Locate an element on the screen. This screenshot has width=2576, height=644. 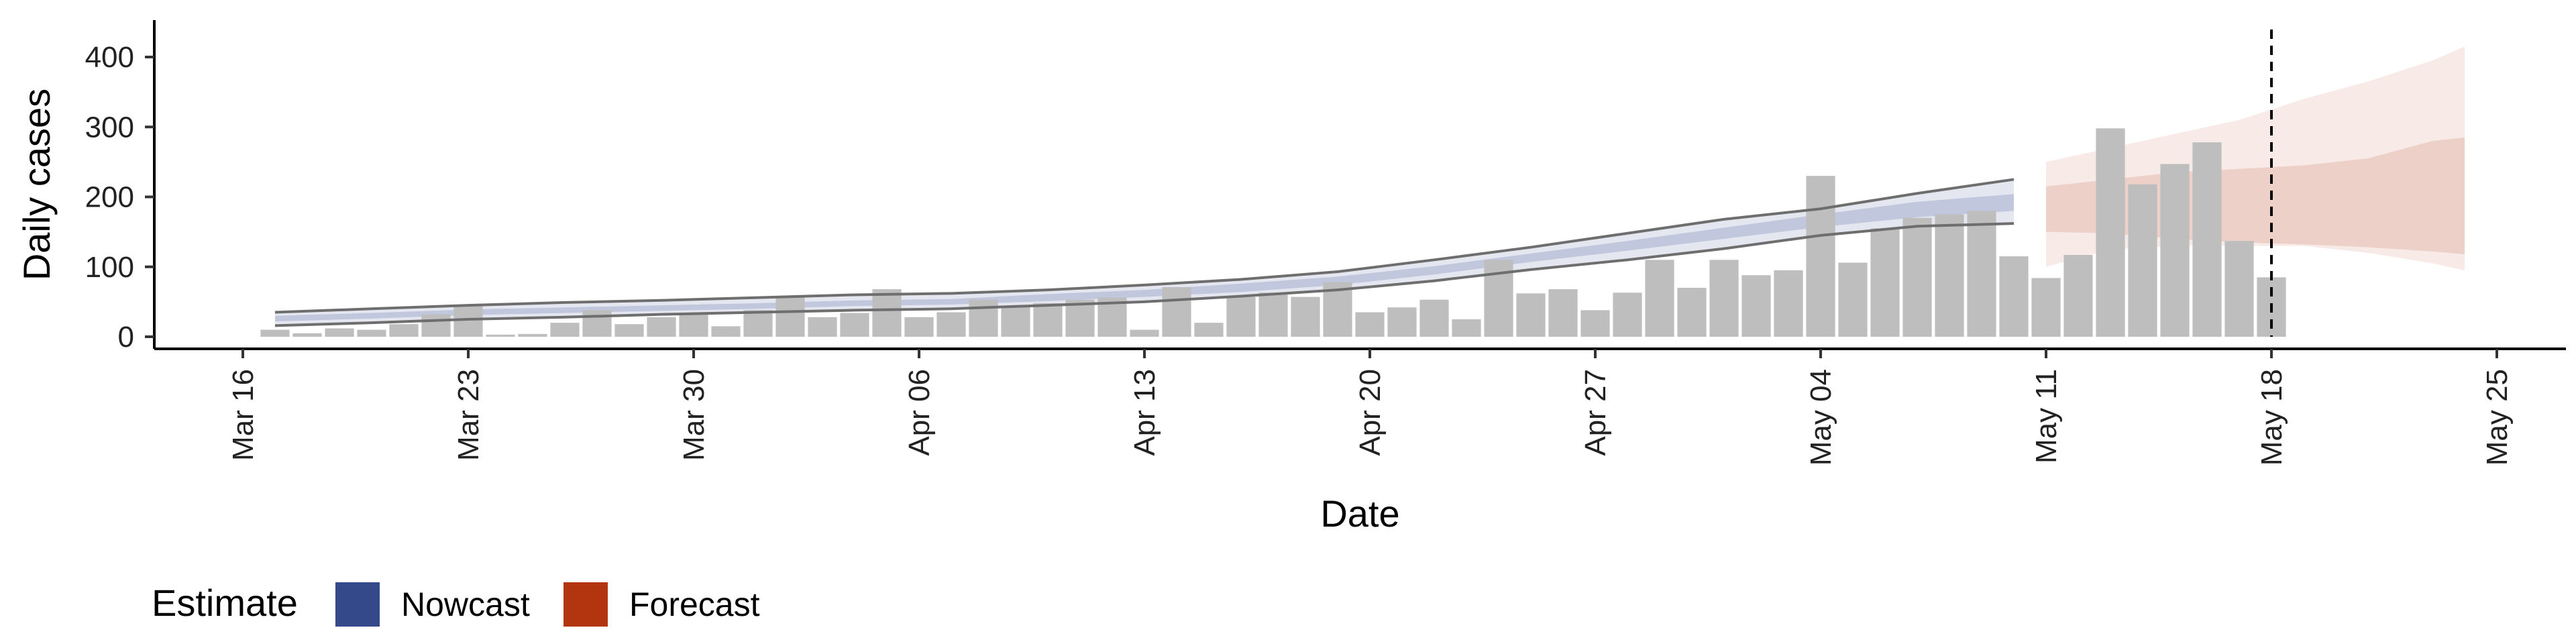
x-tick-label: Mar 23 is located at coordinates (468, 415).